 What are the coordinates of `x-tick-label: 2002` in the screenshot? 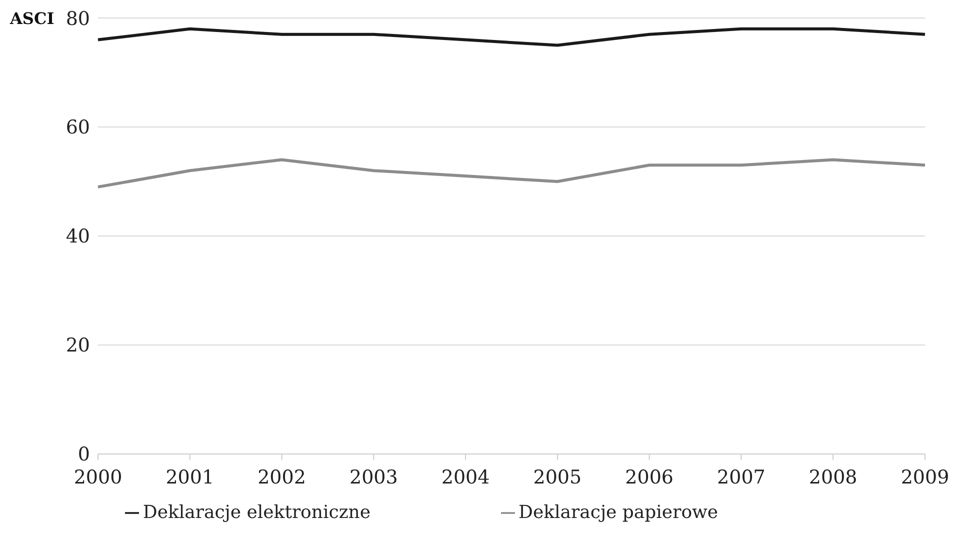 It's located at (282, 477).